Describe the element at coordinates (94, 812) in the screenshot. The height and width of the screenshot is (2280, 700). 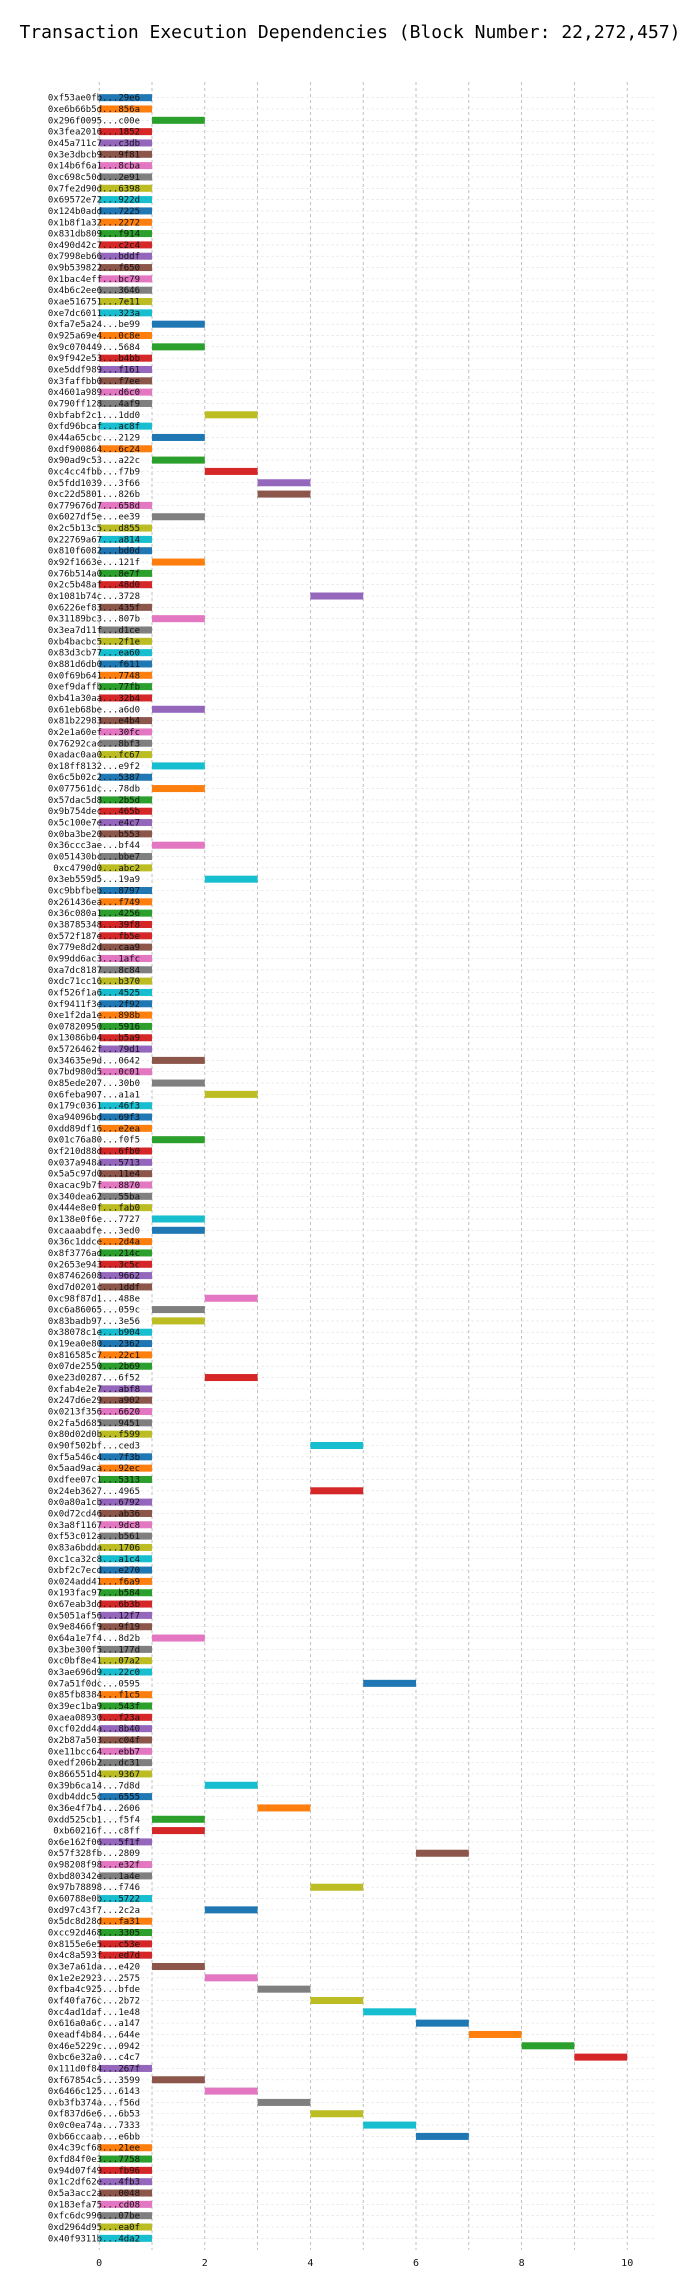
I see `row-label: 0x9b754dec...465b` at that location.